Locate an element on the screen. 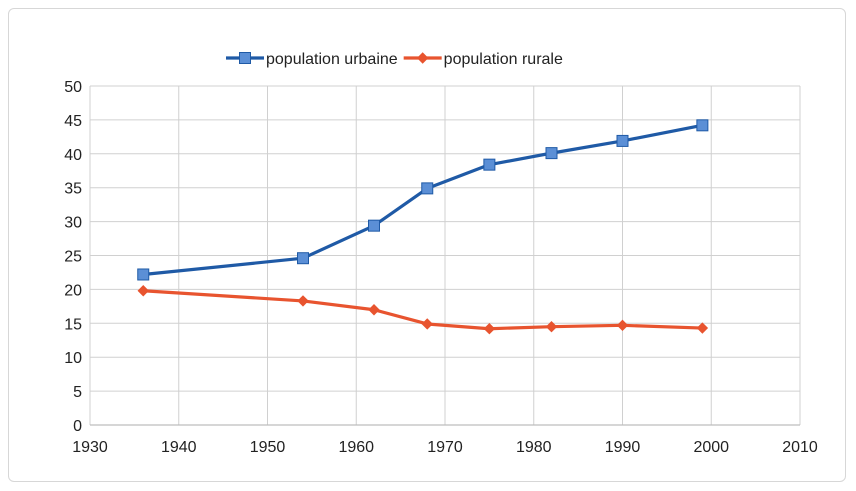 The width and height of the screenshot is (856, 491). x-tick-label: 1930 is located at coordinates (90, 447).